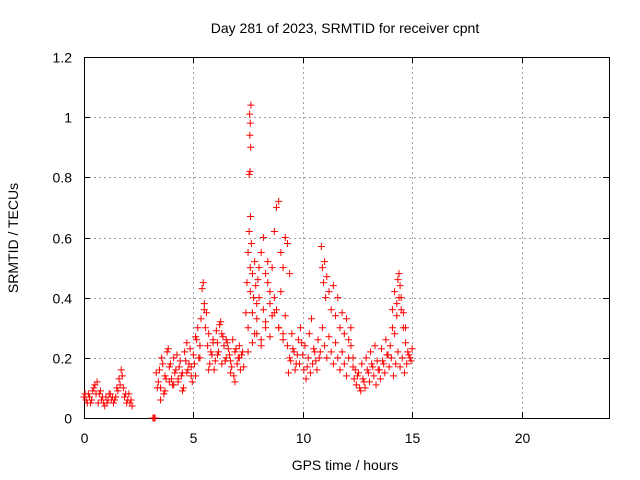 This screenshot has height=480, width=640. Describe the element at coordinates (63, 239) in the screenshot. I see `y-tick-label: 0.6` at that location.